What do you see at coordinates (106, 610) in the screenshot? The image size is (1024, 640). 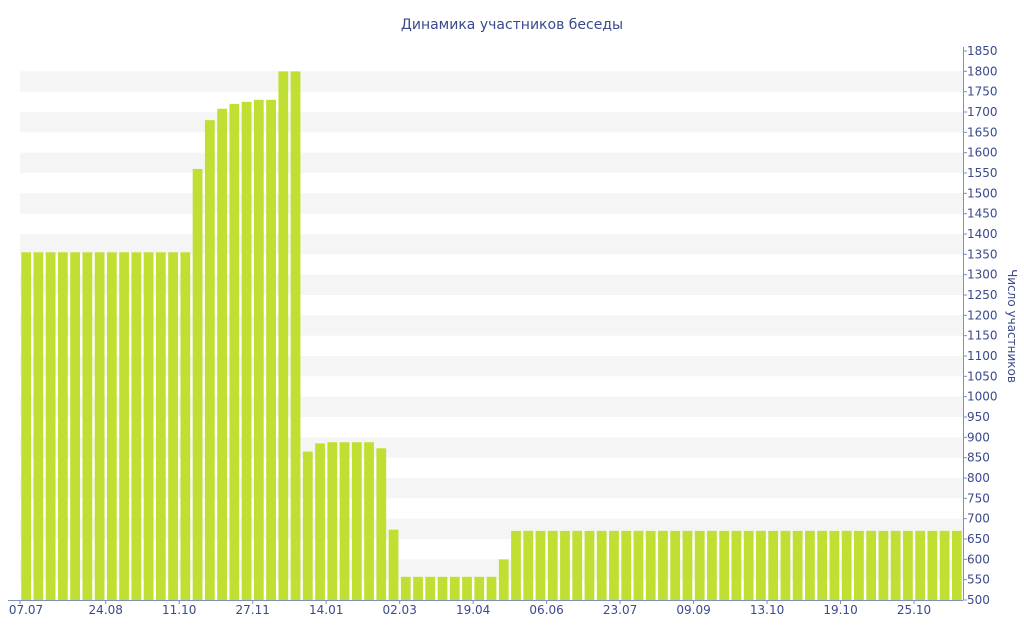 I see `x-tick-label: 24.08` at bounding box center [106, 610].